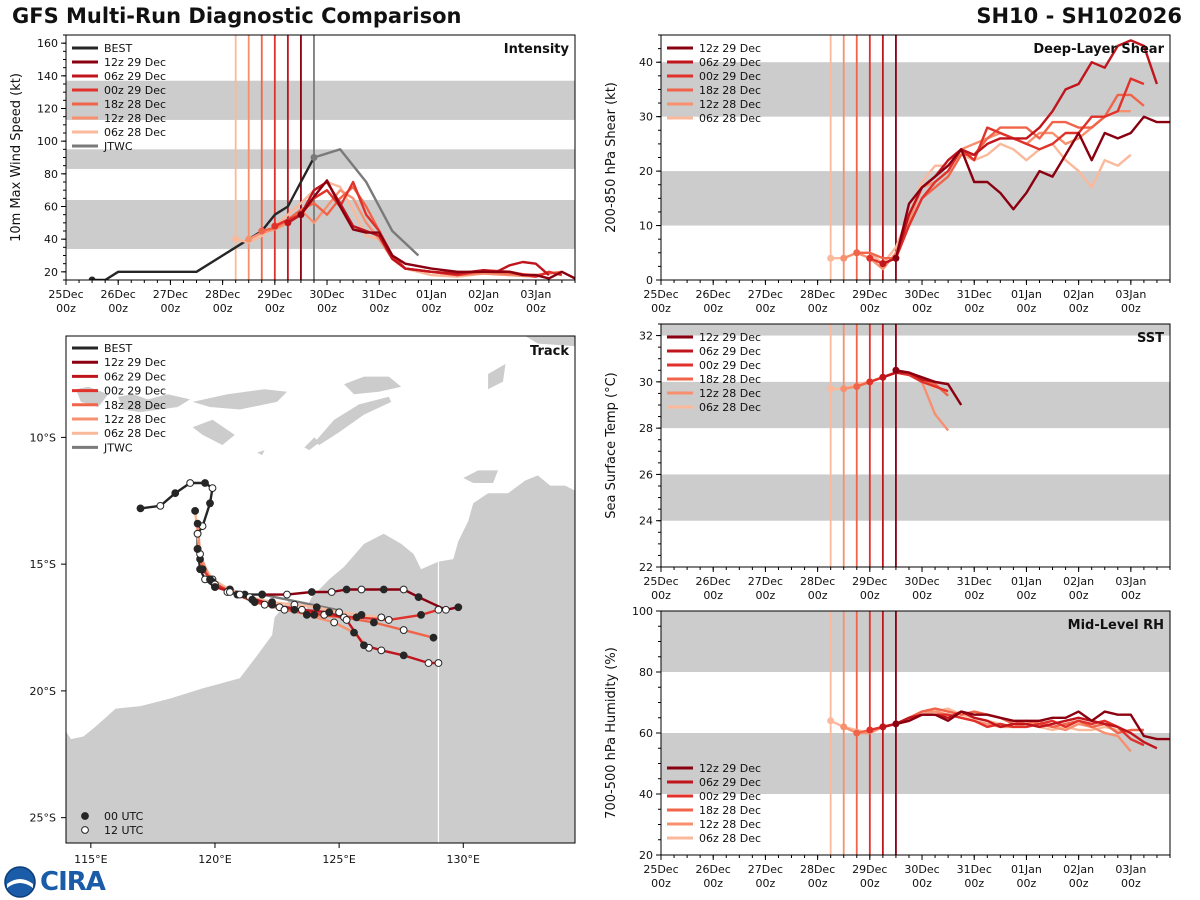 This screenshot has height=900, width=1200. What do you see at coordinates (1150, 338) in the screenshot?
I see `panel-title: SST` at bounding box center [1150, 338].